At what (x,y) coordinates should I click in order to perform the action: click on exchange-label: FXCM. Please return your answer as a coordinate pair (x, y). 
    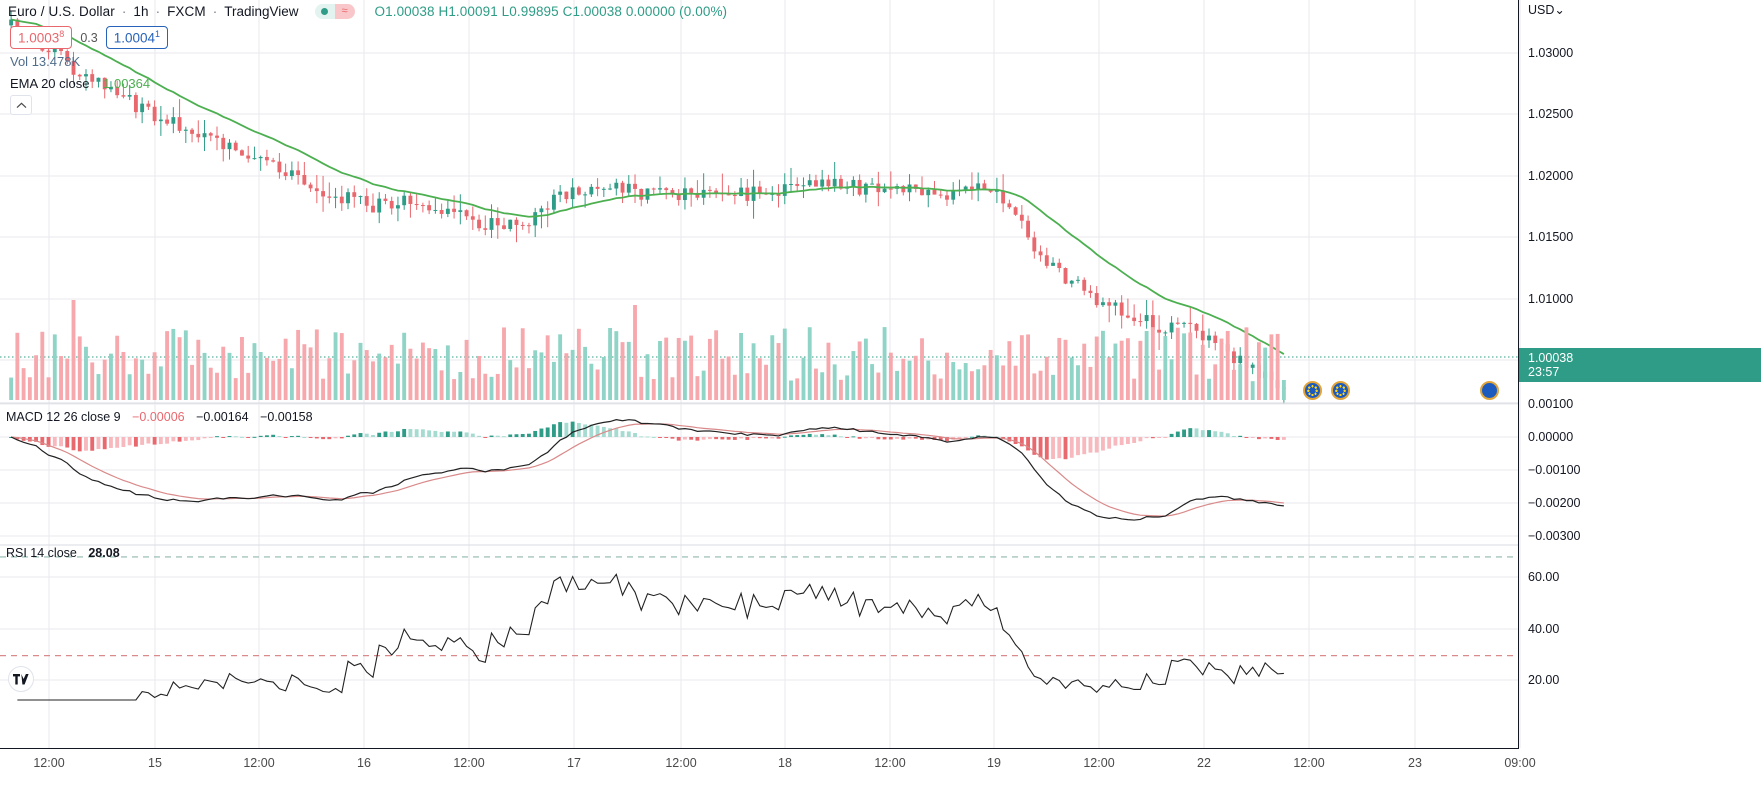
    Looking at the image, I should click on (186, 11).